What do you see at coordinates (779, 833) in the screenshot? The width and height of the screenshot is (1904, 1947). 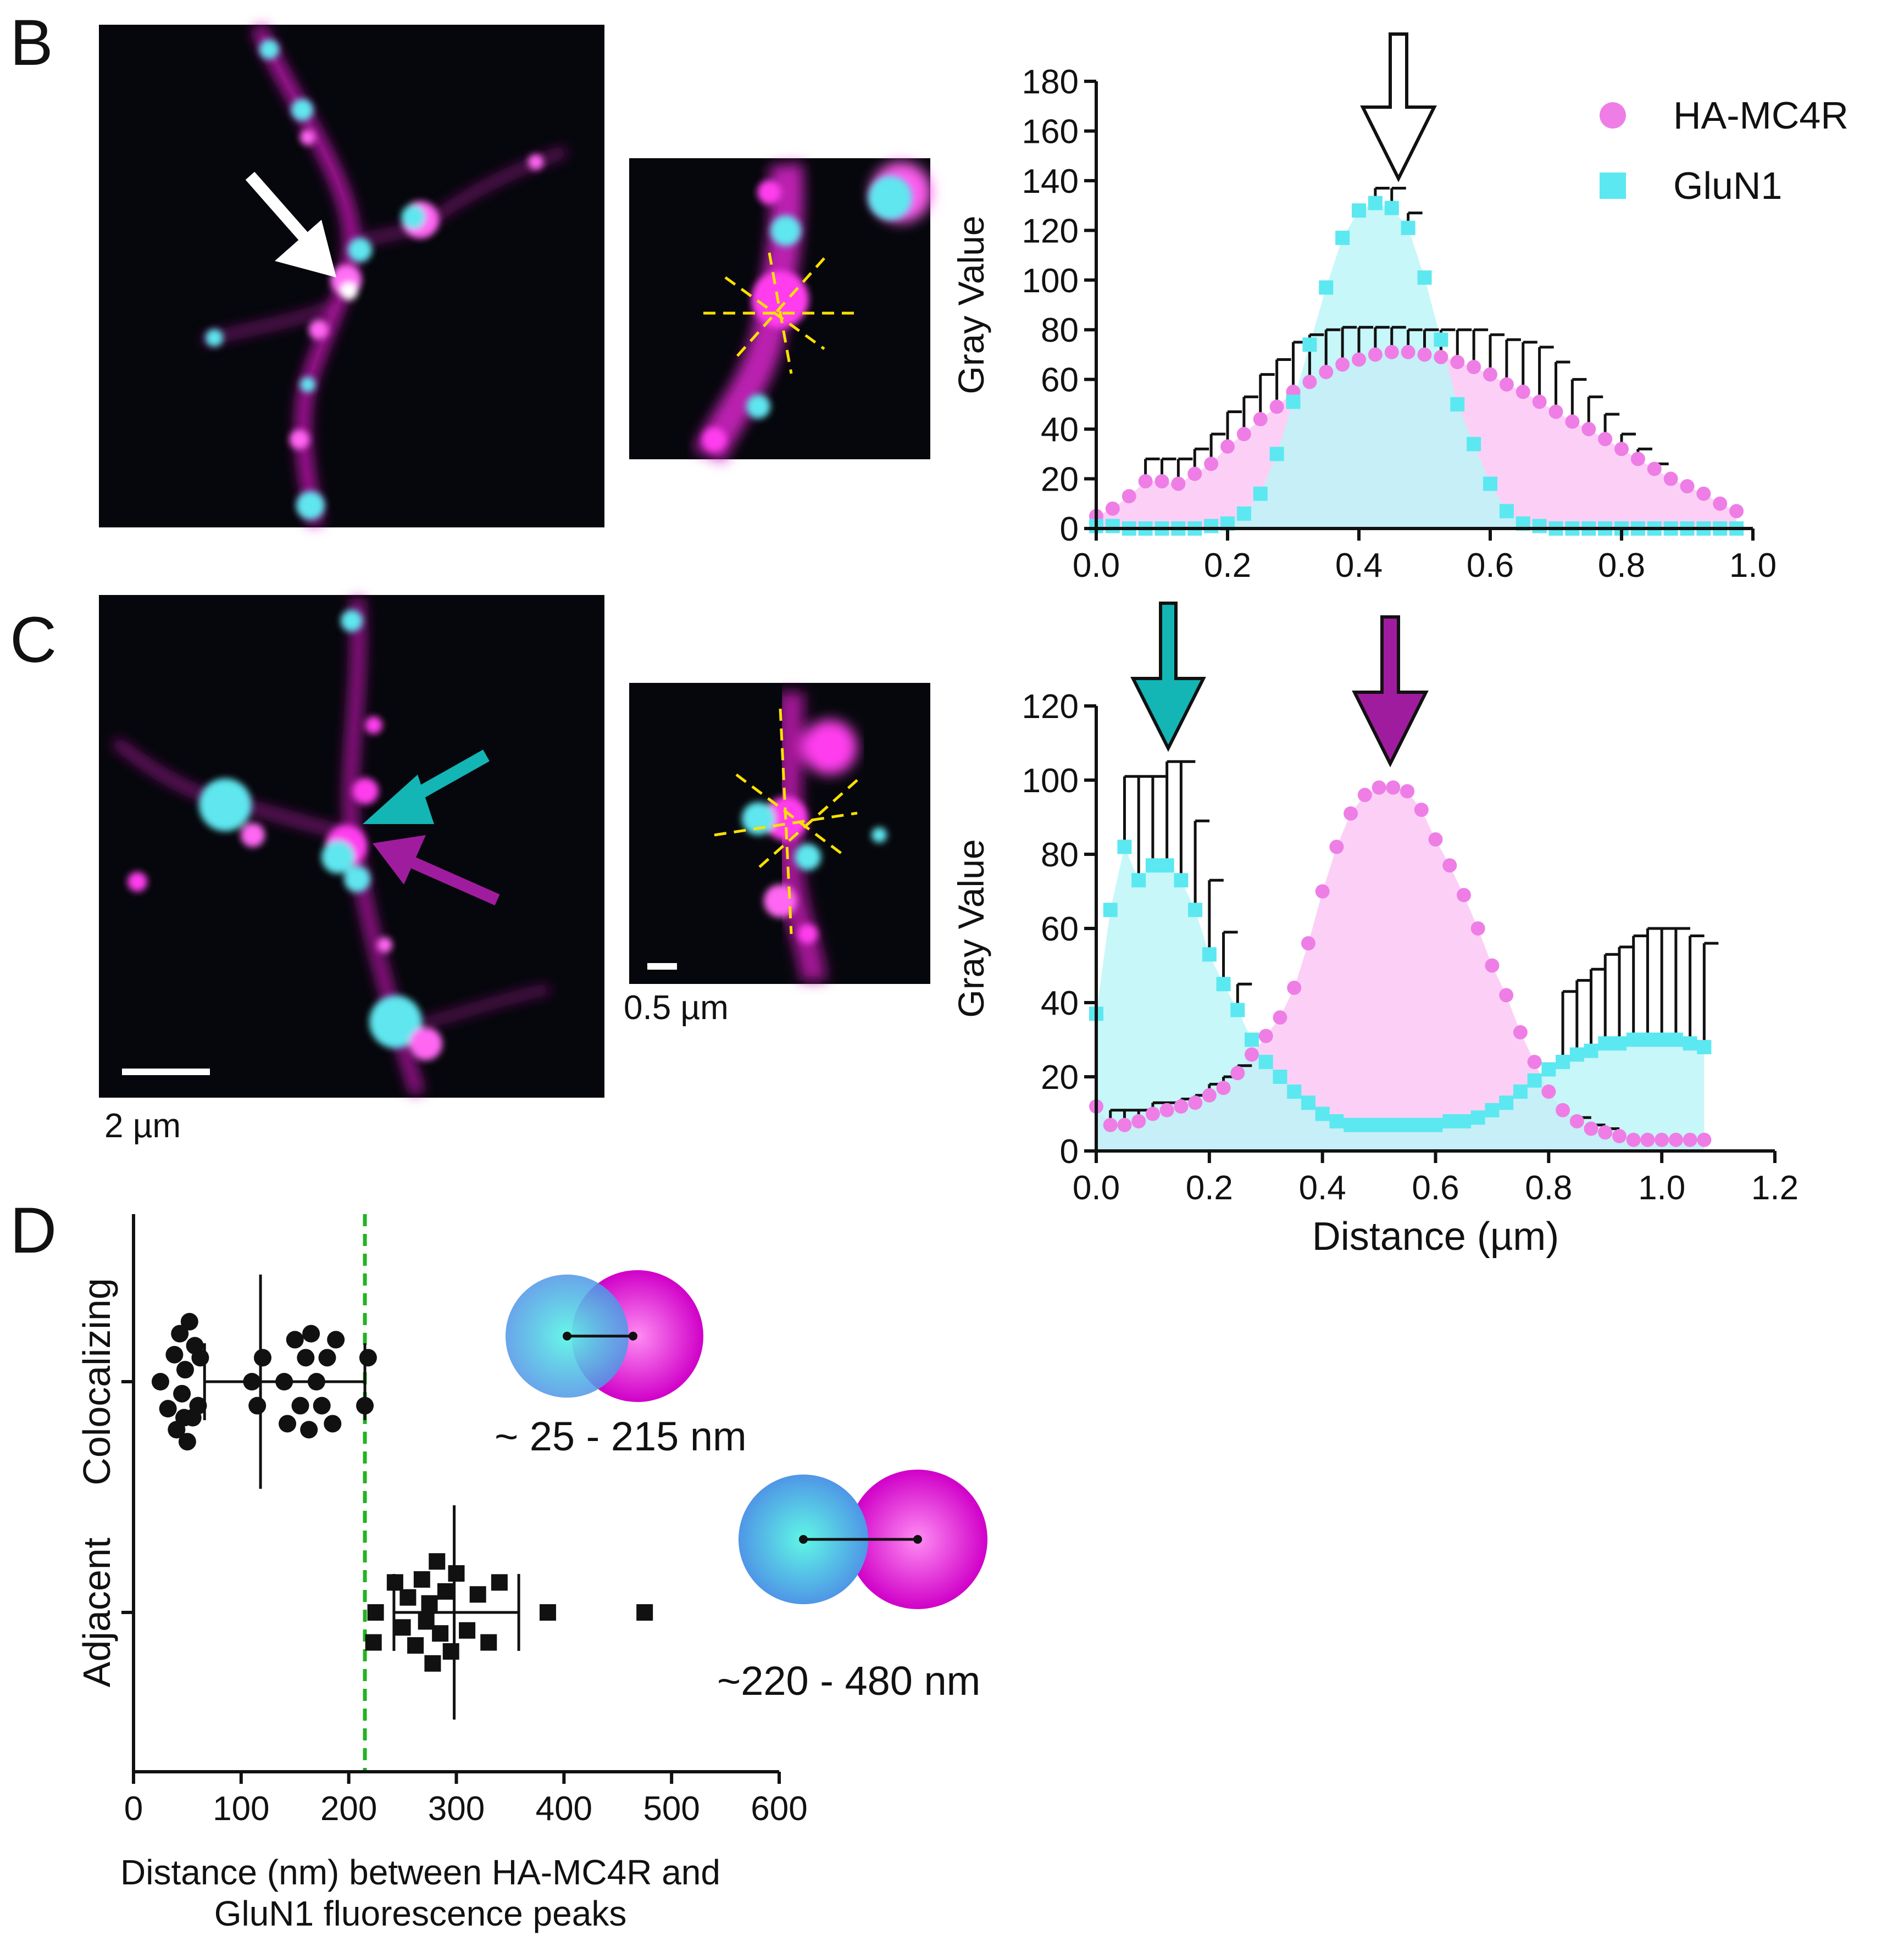 I see `micrograph-c-zoom` at bounding box center [779, 833].